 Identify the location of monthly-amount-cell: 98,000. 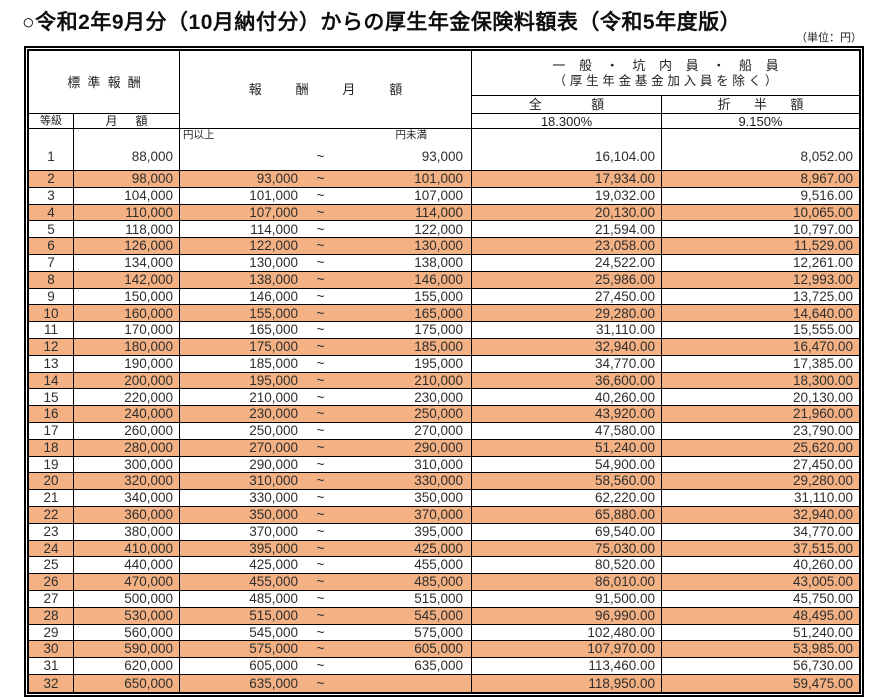
(127, 179).